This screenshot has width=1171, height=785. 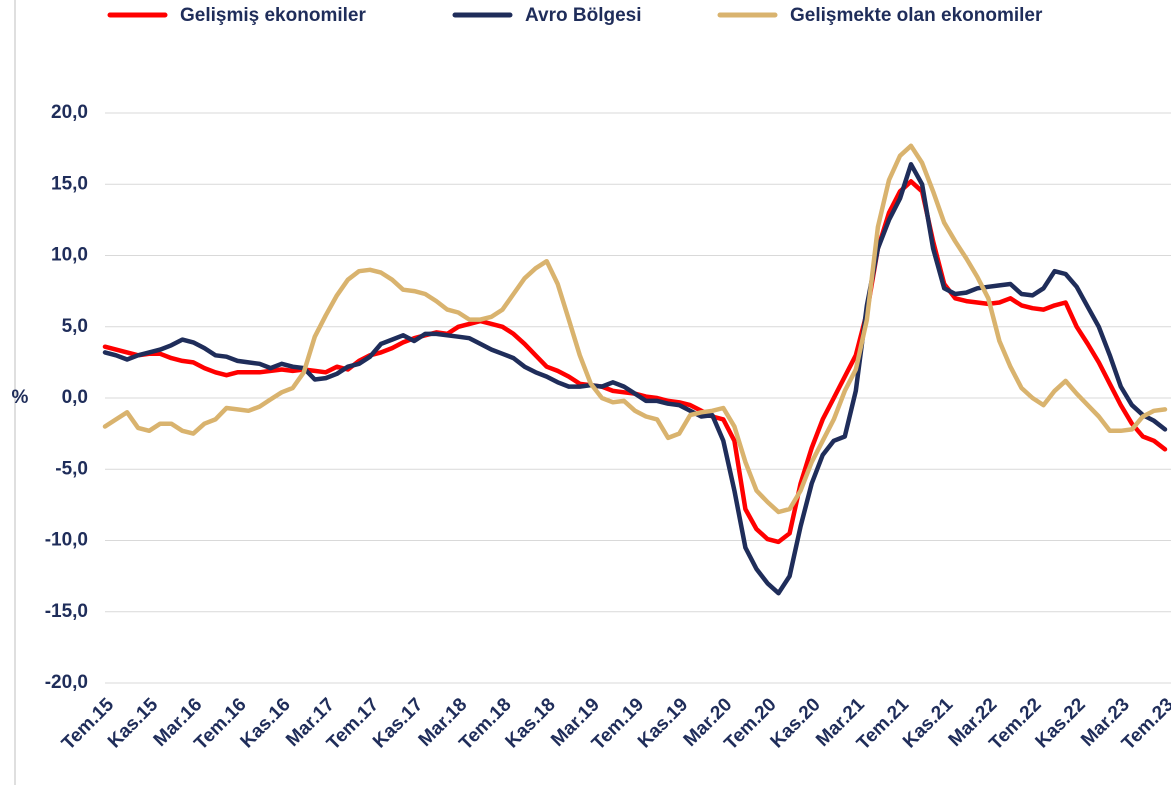 I want to click on y-tick-label: 0,0, so click(x=75, y=397).